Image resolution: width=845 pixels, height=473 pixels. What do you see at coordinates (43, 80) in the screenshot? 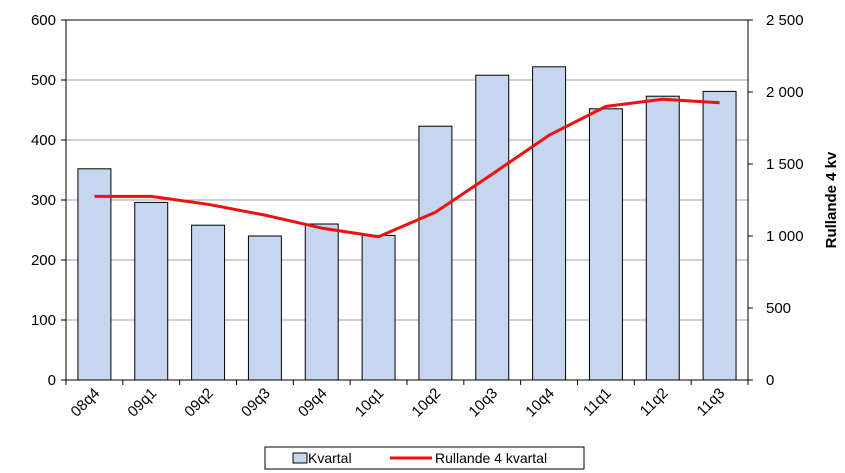
I see `left-tick-label: 500` at bounding box center [43, 80].